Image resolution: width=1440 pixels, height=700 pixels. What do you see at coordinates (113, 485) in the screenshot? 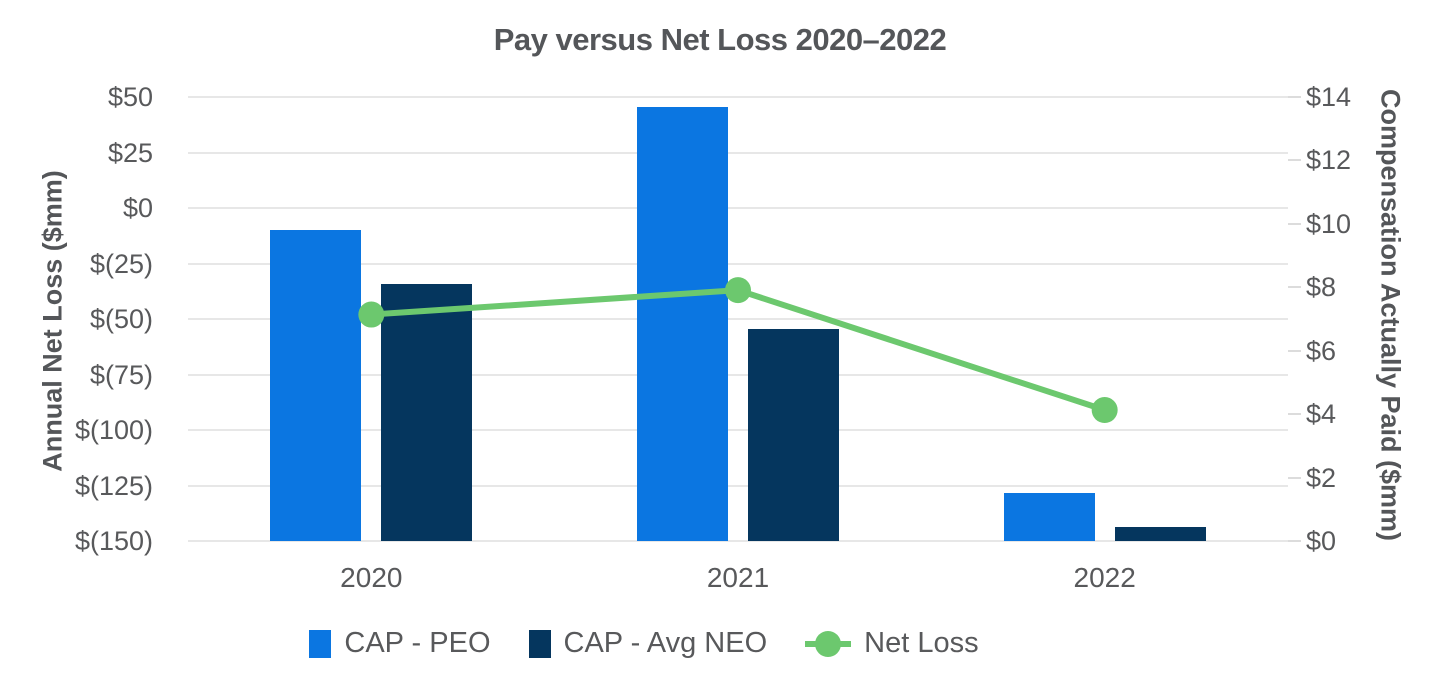
I see `left-axis-tick-label: $(125)` at bounding box center [113, 485].